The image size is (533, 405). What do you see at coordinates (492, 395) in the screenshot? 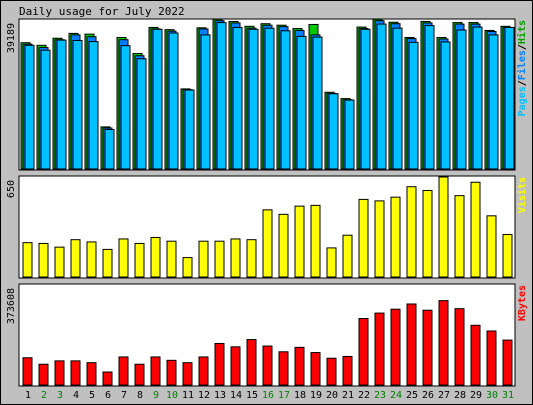
I see `day-label-30: 30` at bounding box center [492, 395].